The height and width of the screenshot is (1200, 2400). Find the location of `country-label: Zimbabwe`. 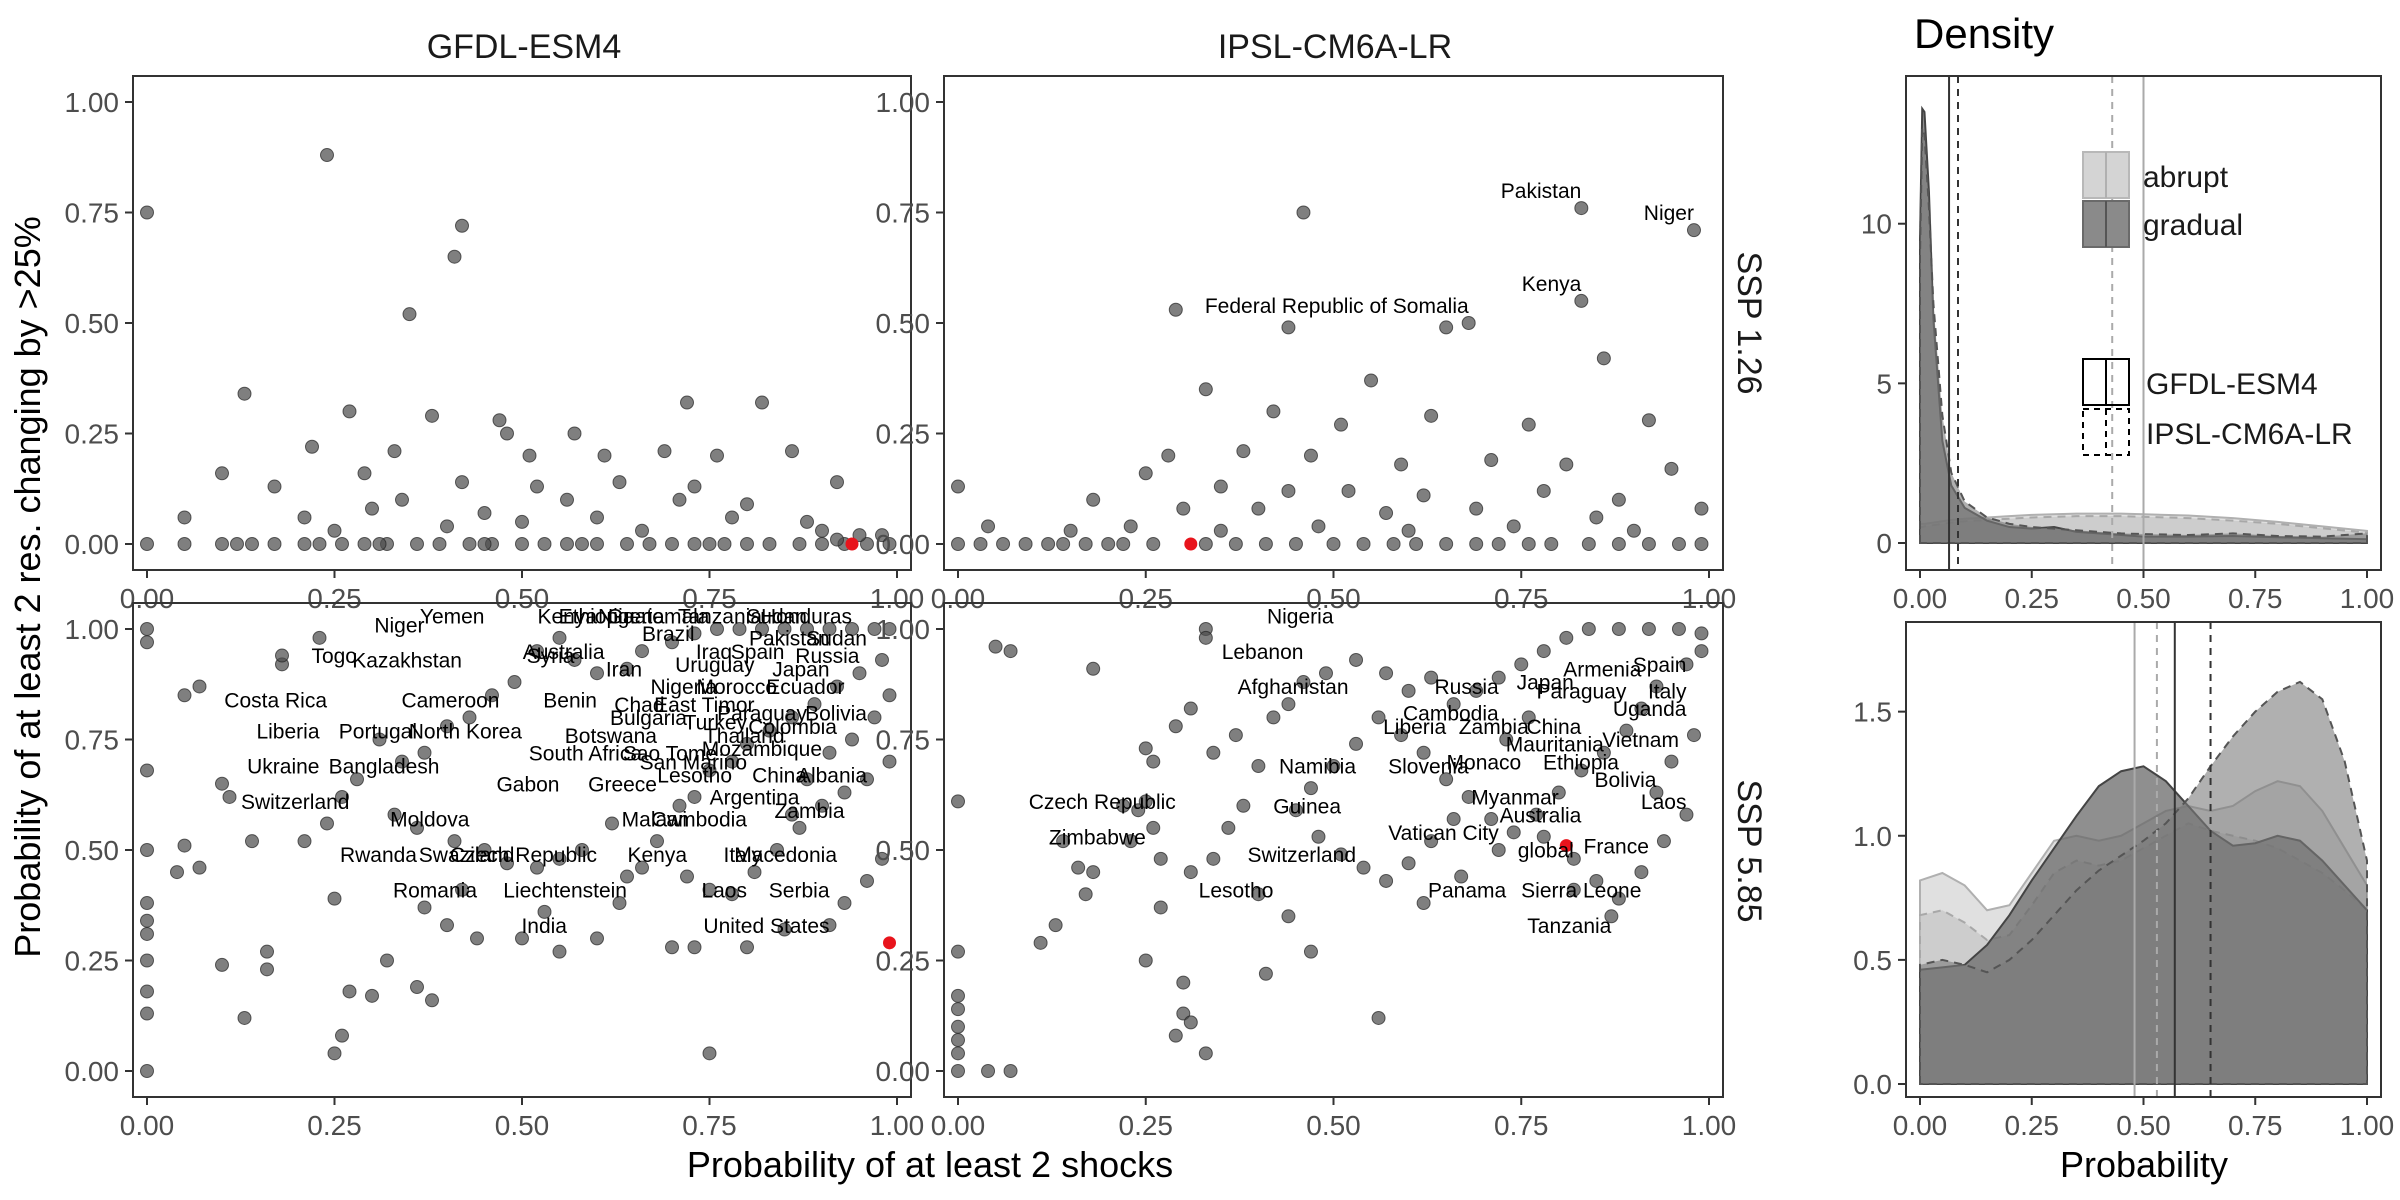

country-label: Zimbabwe is located at coordinates (1097, 837).